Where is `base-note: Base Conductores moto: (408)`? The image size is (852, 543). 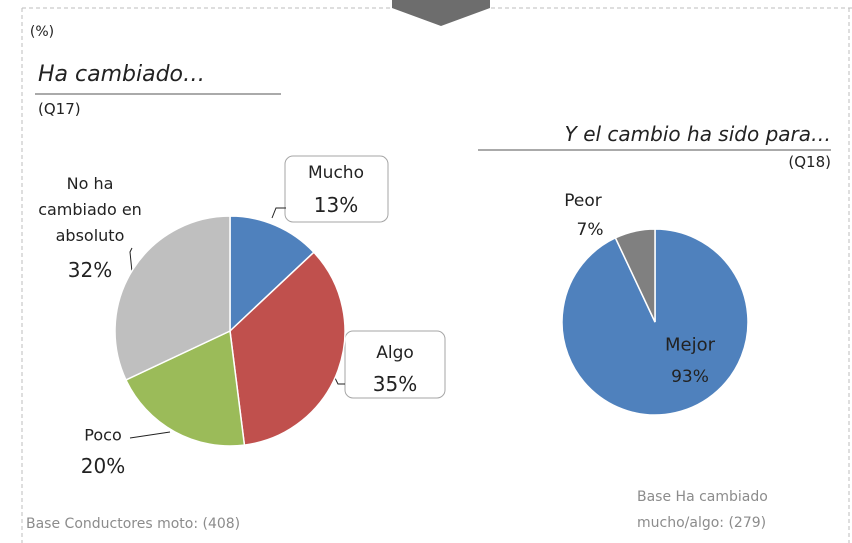
base-note: Base Conductores moto: (408) is located at coordinates (133, 524).